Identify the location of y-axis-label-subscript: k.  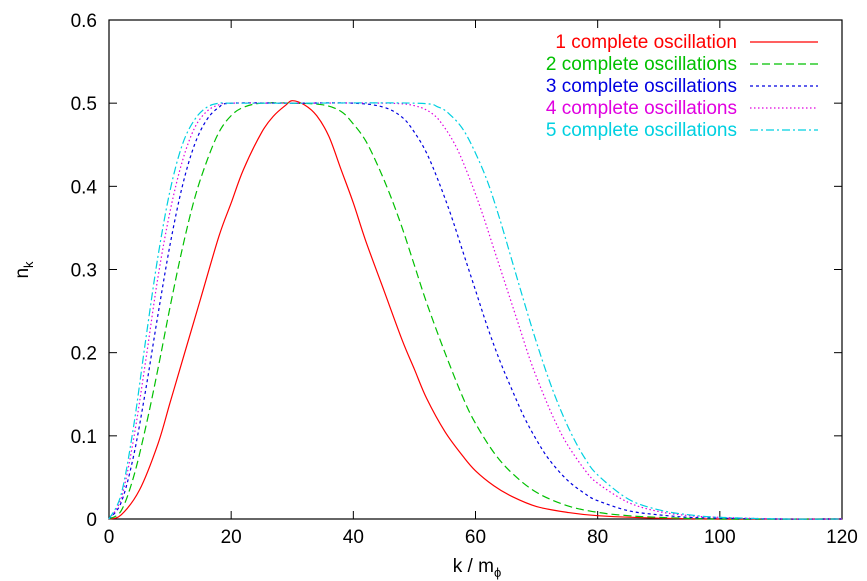
(28, 264).